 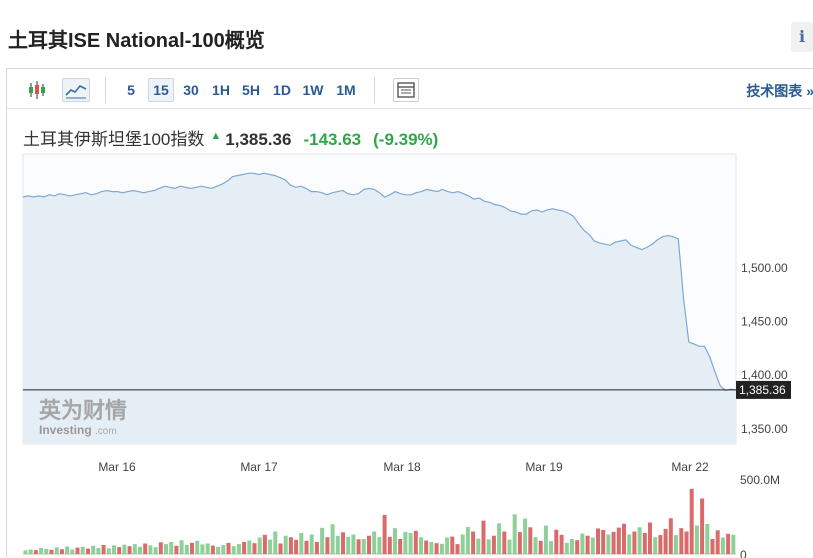 What do you see at coordinates (117, 467) in the screenshot?
I see `x-tick-label: Mar 16` at bounding box center [117, 467].